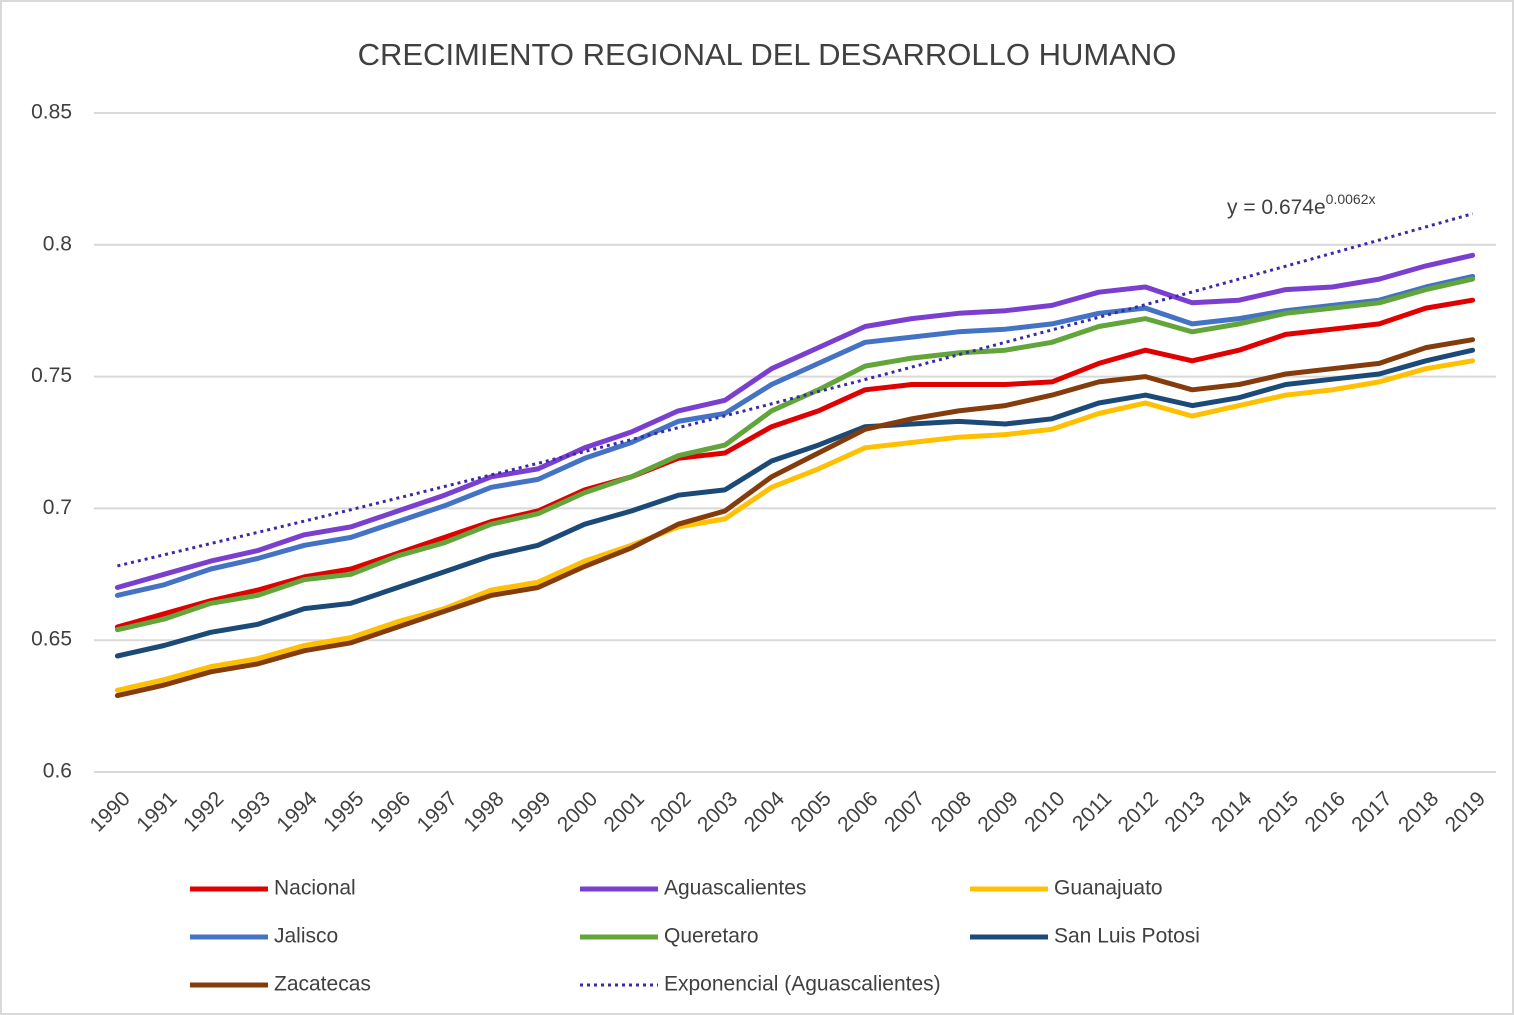 Image resolution: width=1514 pixels, height=1015 pixels. What do you see at coordinates (51, 375) in the screenshot?
I see `y-tick-label: 0.75` at bounding box center [51, 375].